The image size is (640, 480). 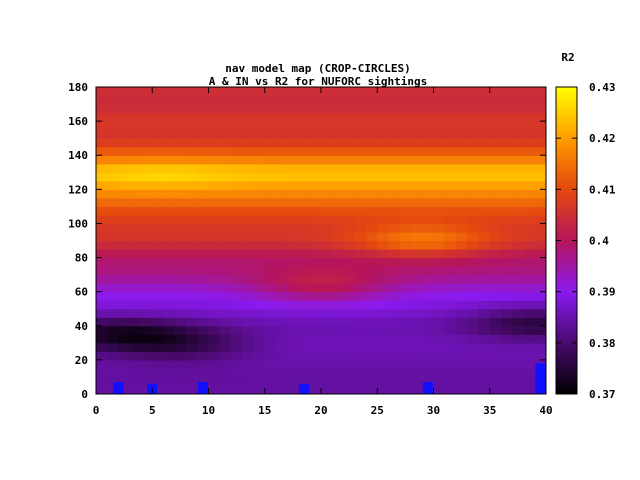 What do you see at coordinates (78, 155) in the screenshot?
I see `y-tick-label: 140` at bounding box center [78, 155].